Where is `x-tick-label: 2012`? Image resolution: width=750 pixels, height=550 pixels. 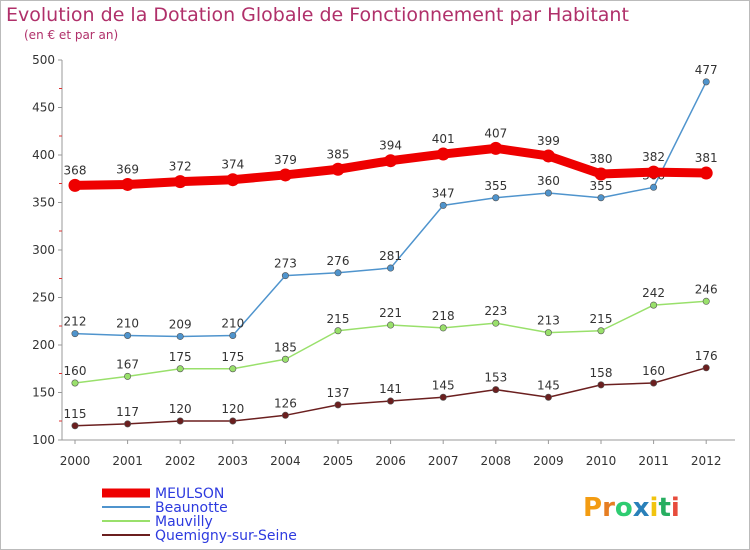
x-tick-label: 2012 is located at coordinates (706, 461).